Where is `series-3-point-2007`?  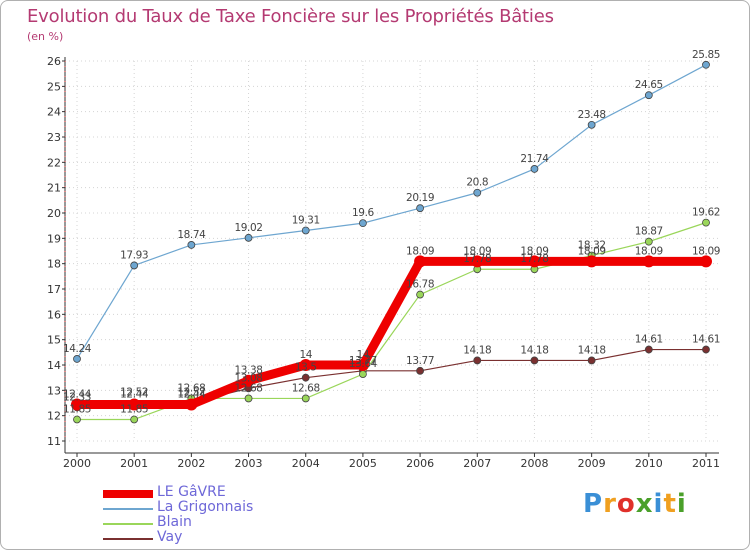 series-3-point-2007 is located at coordinates (477, 360).